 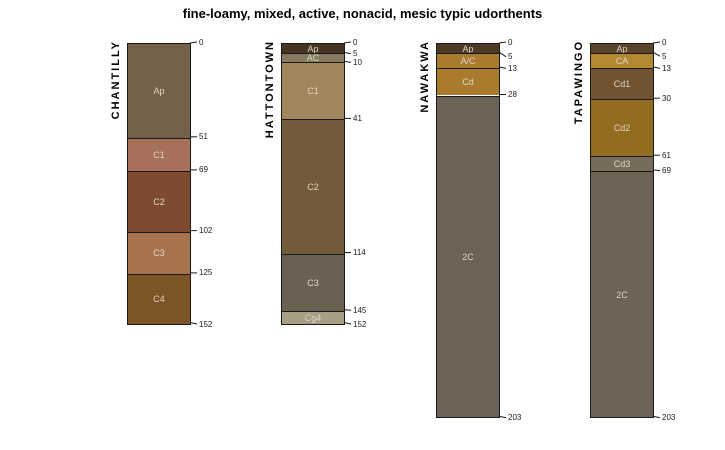 I want to click on horizon-nawakwa-ac: A/C, so click(x=468, y=60).